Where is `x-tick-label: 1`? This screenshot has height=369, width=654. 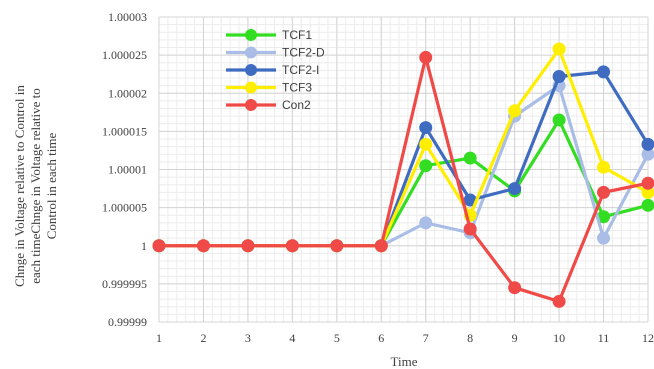 x-tick-label: 1 is located at coordinates (159, 338).